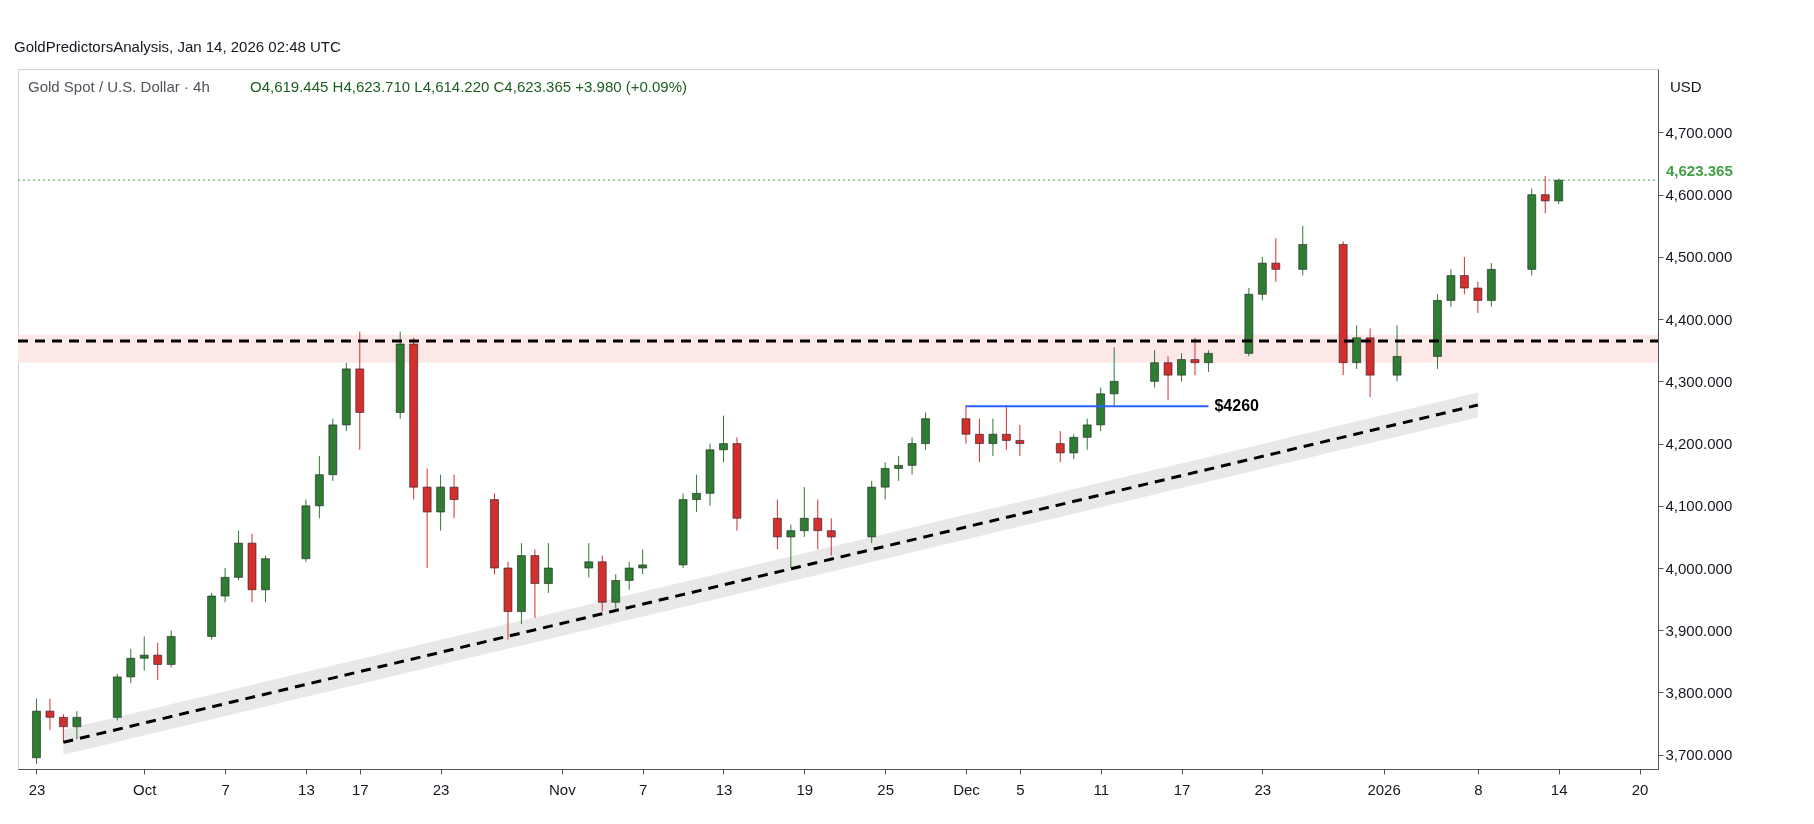 This screenshot has height=824, width=1814. Describe the element at coordinates (145, 789) in the screenshot. I see `x-tick-label: Oct` at that location.